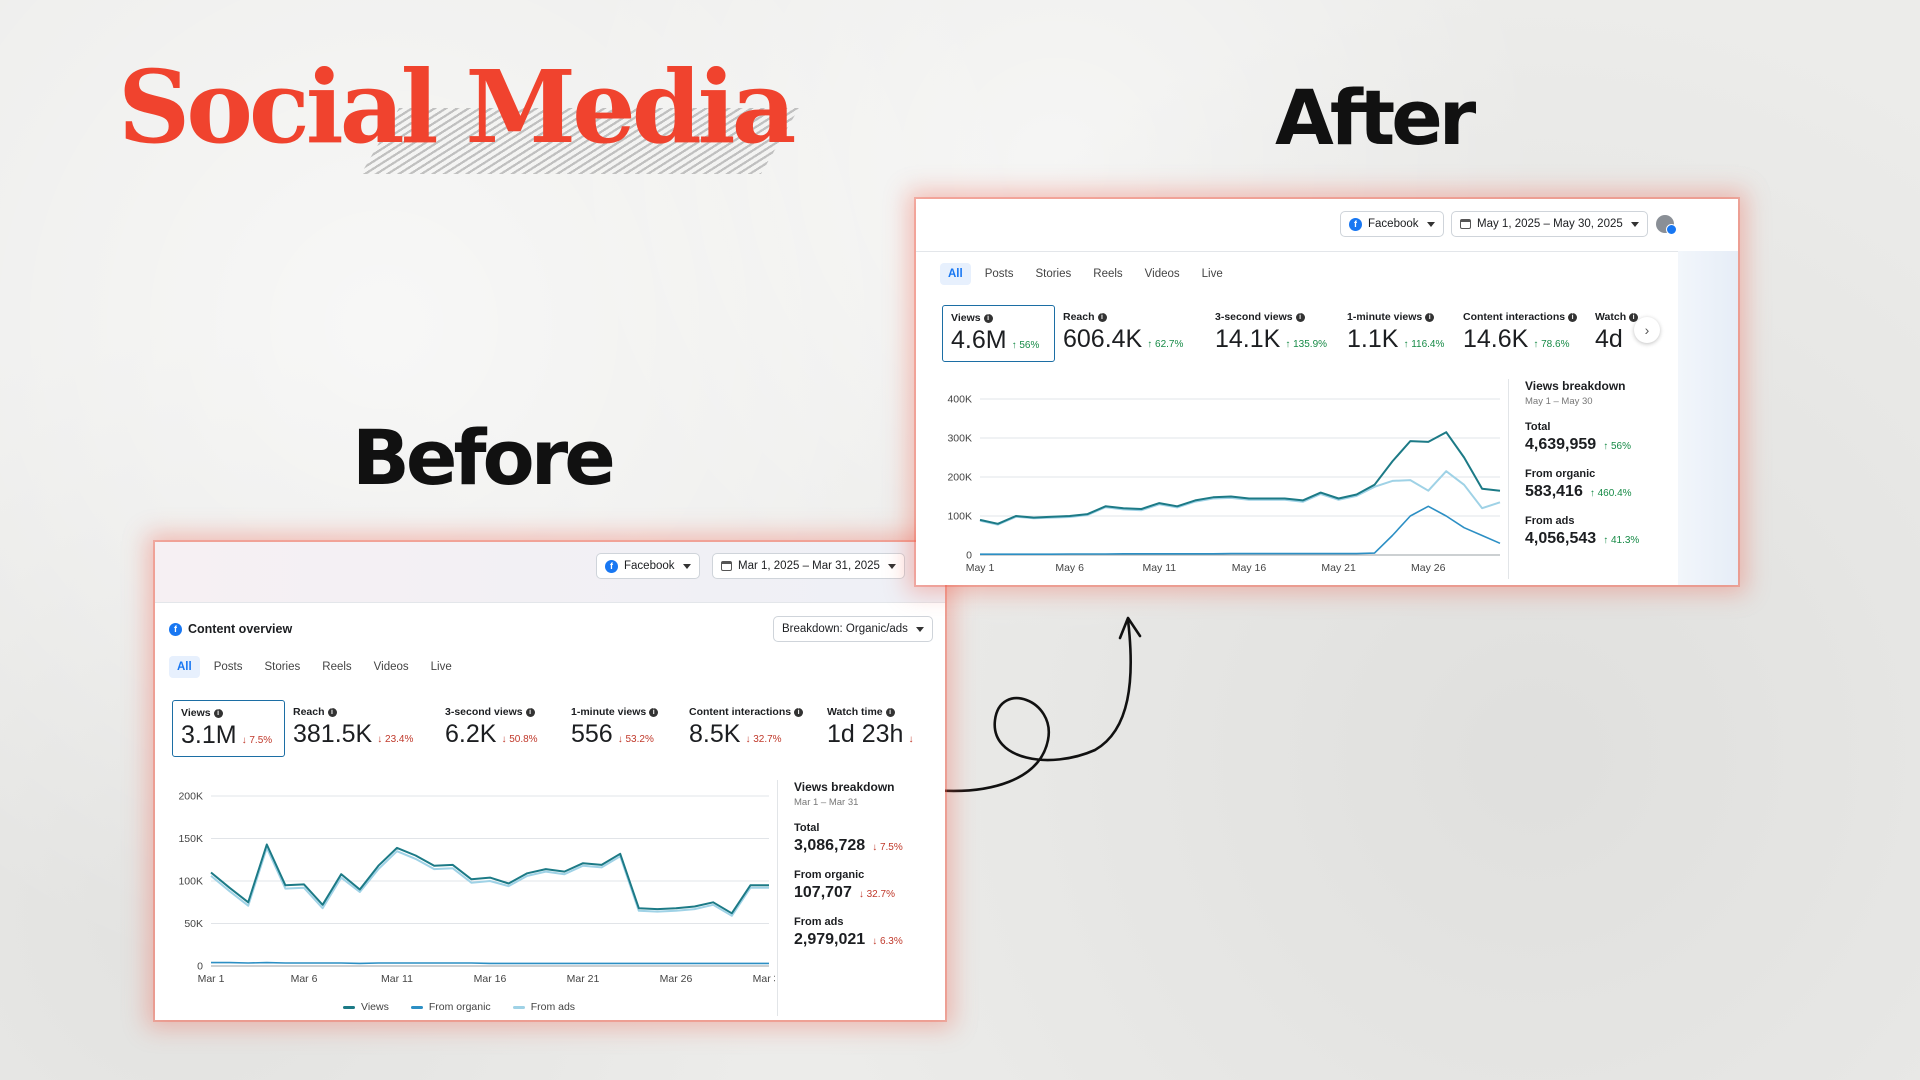 The image size is (1920, 1080). I want to click on breakdown-range: May 1 – May 30, so click(1559, 401).